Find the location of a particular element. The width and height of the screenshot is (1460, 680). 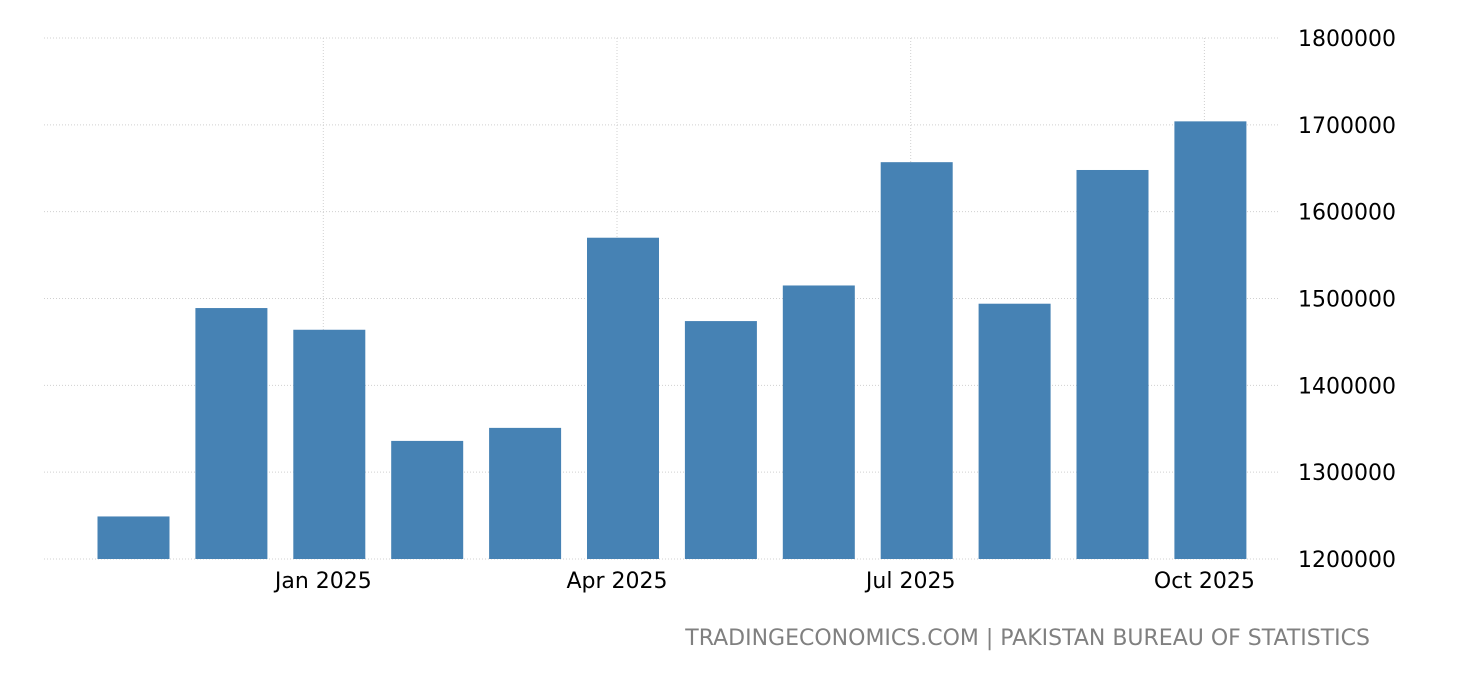

y-tick-label: 1400000 is located at coordinates (1347, 386).